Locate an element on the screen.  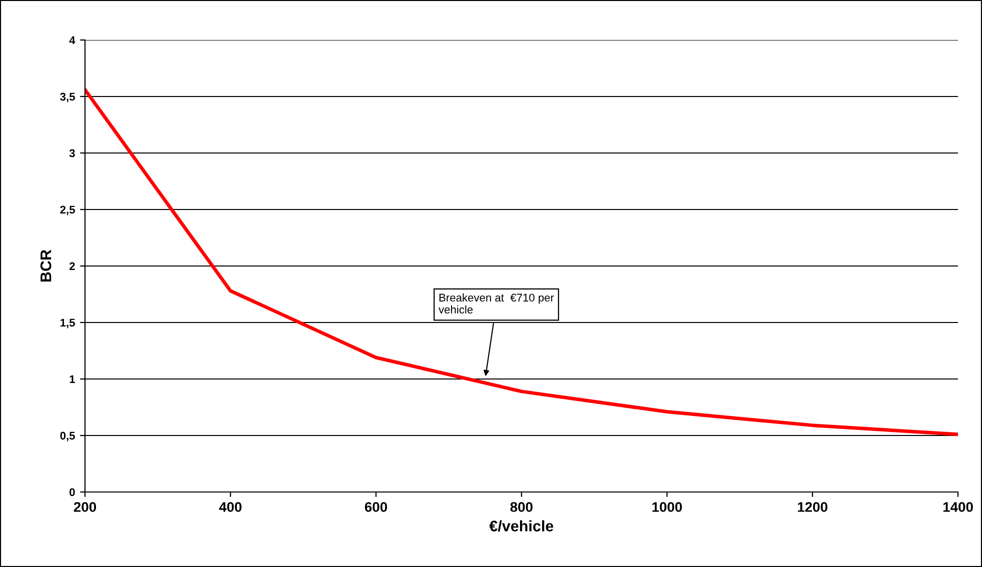
x-axis-title: €/vehicle is located at coordinates (521, 526).